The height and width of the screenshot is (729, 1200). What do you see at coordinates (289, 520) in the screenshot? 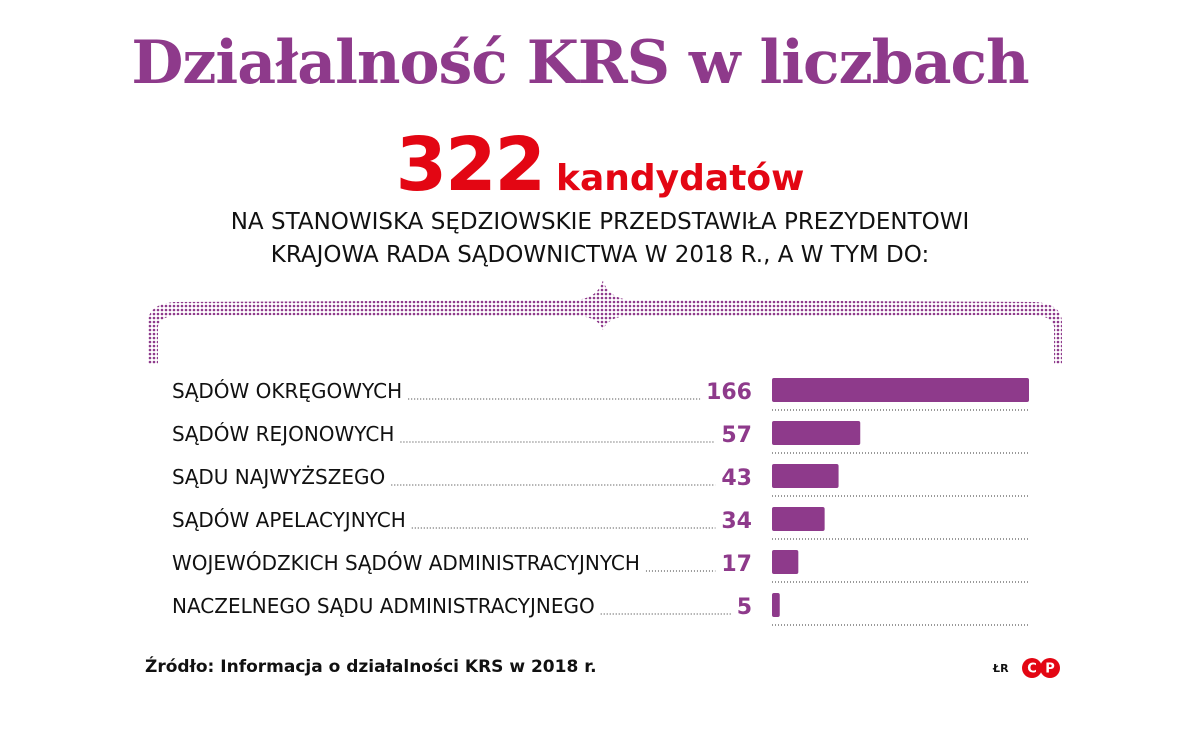
I see `category-label: SĄDÓW APELACYJNYCH` at bounding box center [289, 520].